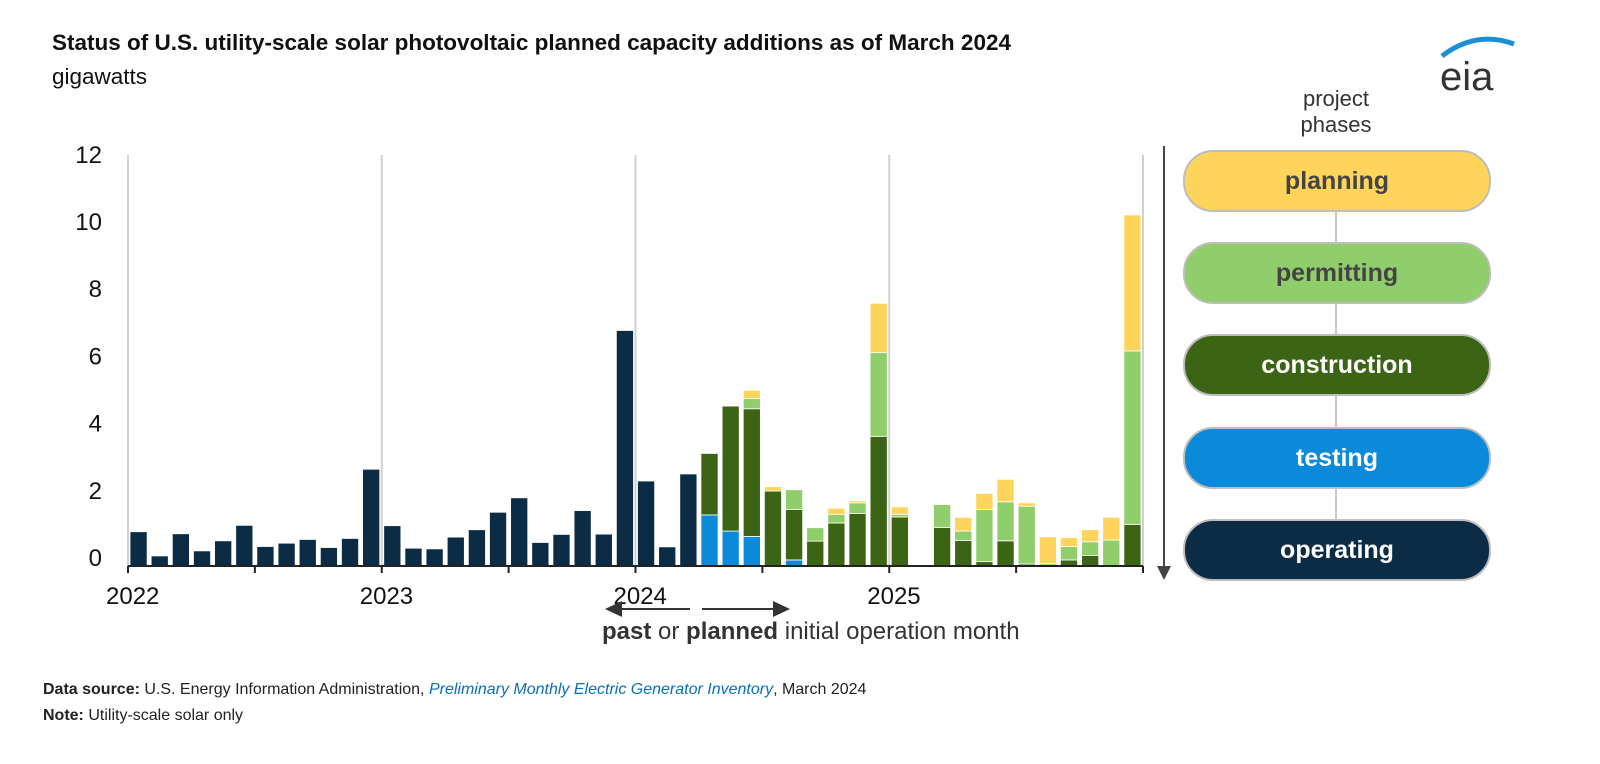  Describe the element at coordinates (284, 689) in the screenshot. I see `source-text: U.S. Energy Information Administration,` at that location.